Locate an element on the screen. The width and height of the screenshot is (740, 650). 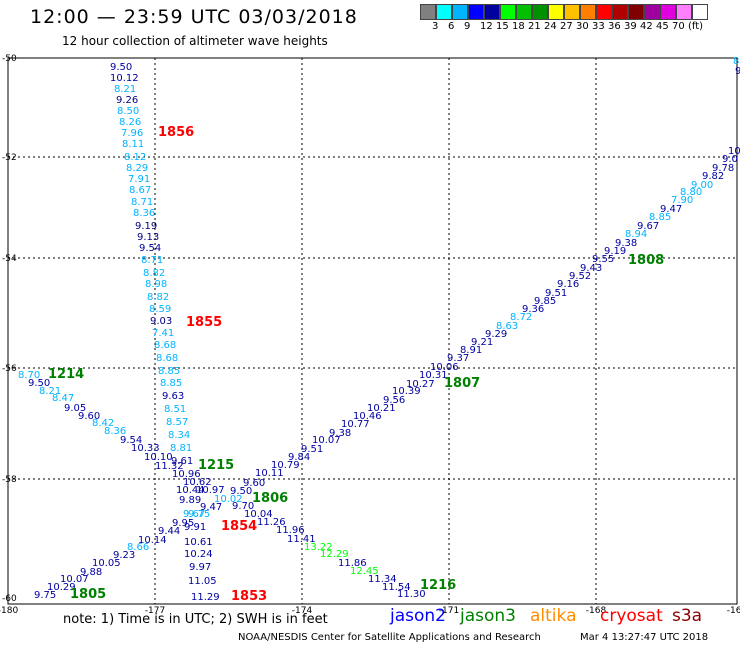
wave-height-value: 9.51 is located at coordinates (556, 293).